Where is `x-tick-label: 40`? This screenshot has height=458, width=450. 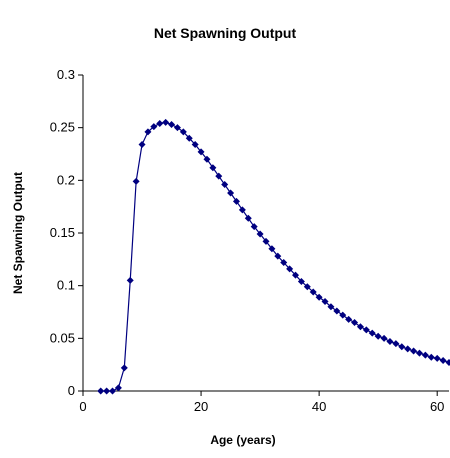 x-tick-label: 40 is located at coordinates (319, 406).